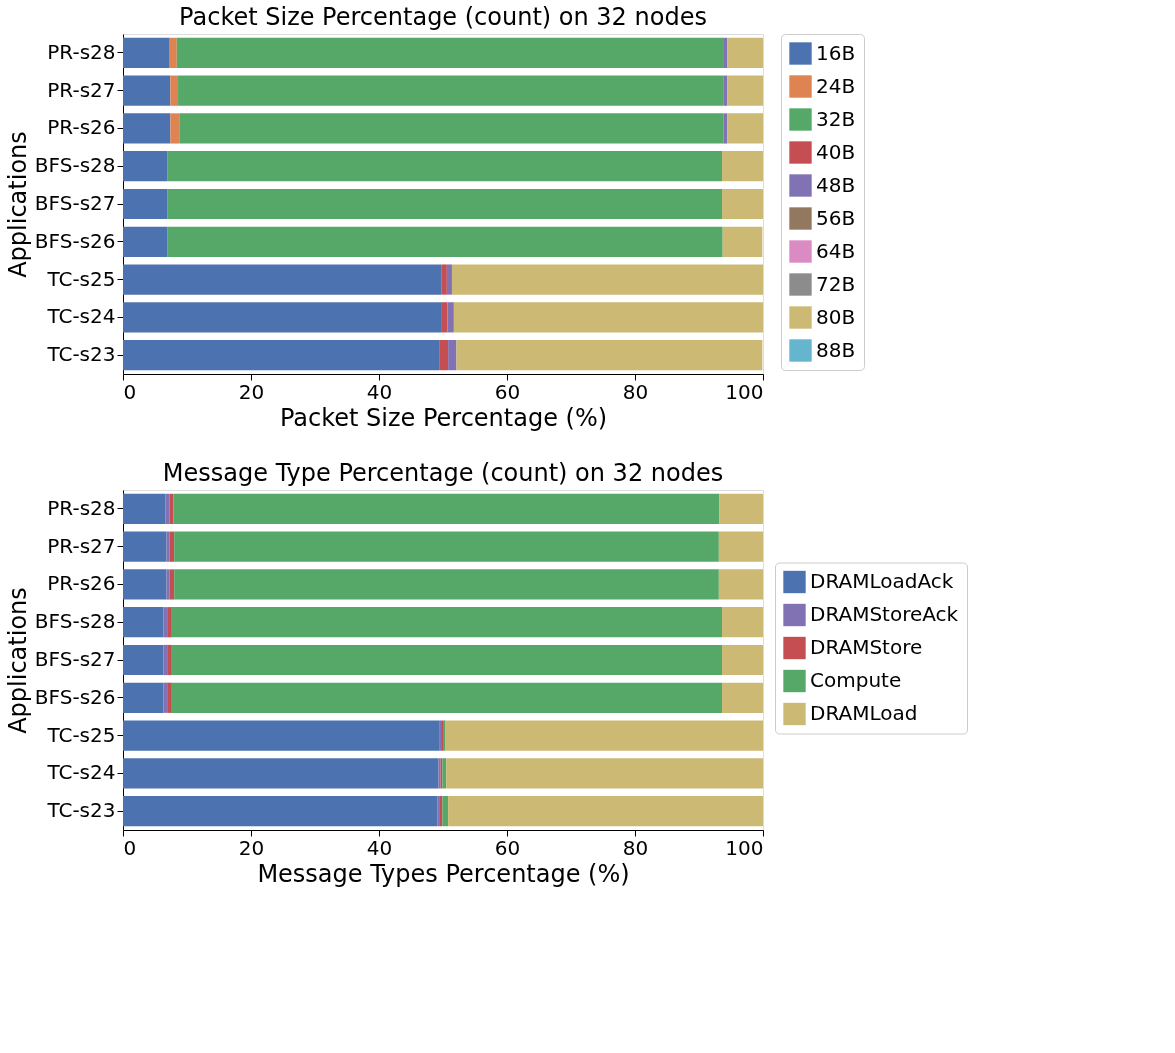 Image resolution: width=1175 pixels, height=1053 pixels. I want to click on legend-label: 56B, so click(836, 217).